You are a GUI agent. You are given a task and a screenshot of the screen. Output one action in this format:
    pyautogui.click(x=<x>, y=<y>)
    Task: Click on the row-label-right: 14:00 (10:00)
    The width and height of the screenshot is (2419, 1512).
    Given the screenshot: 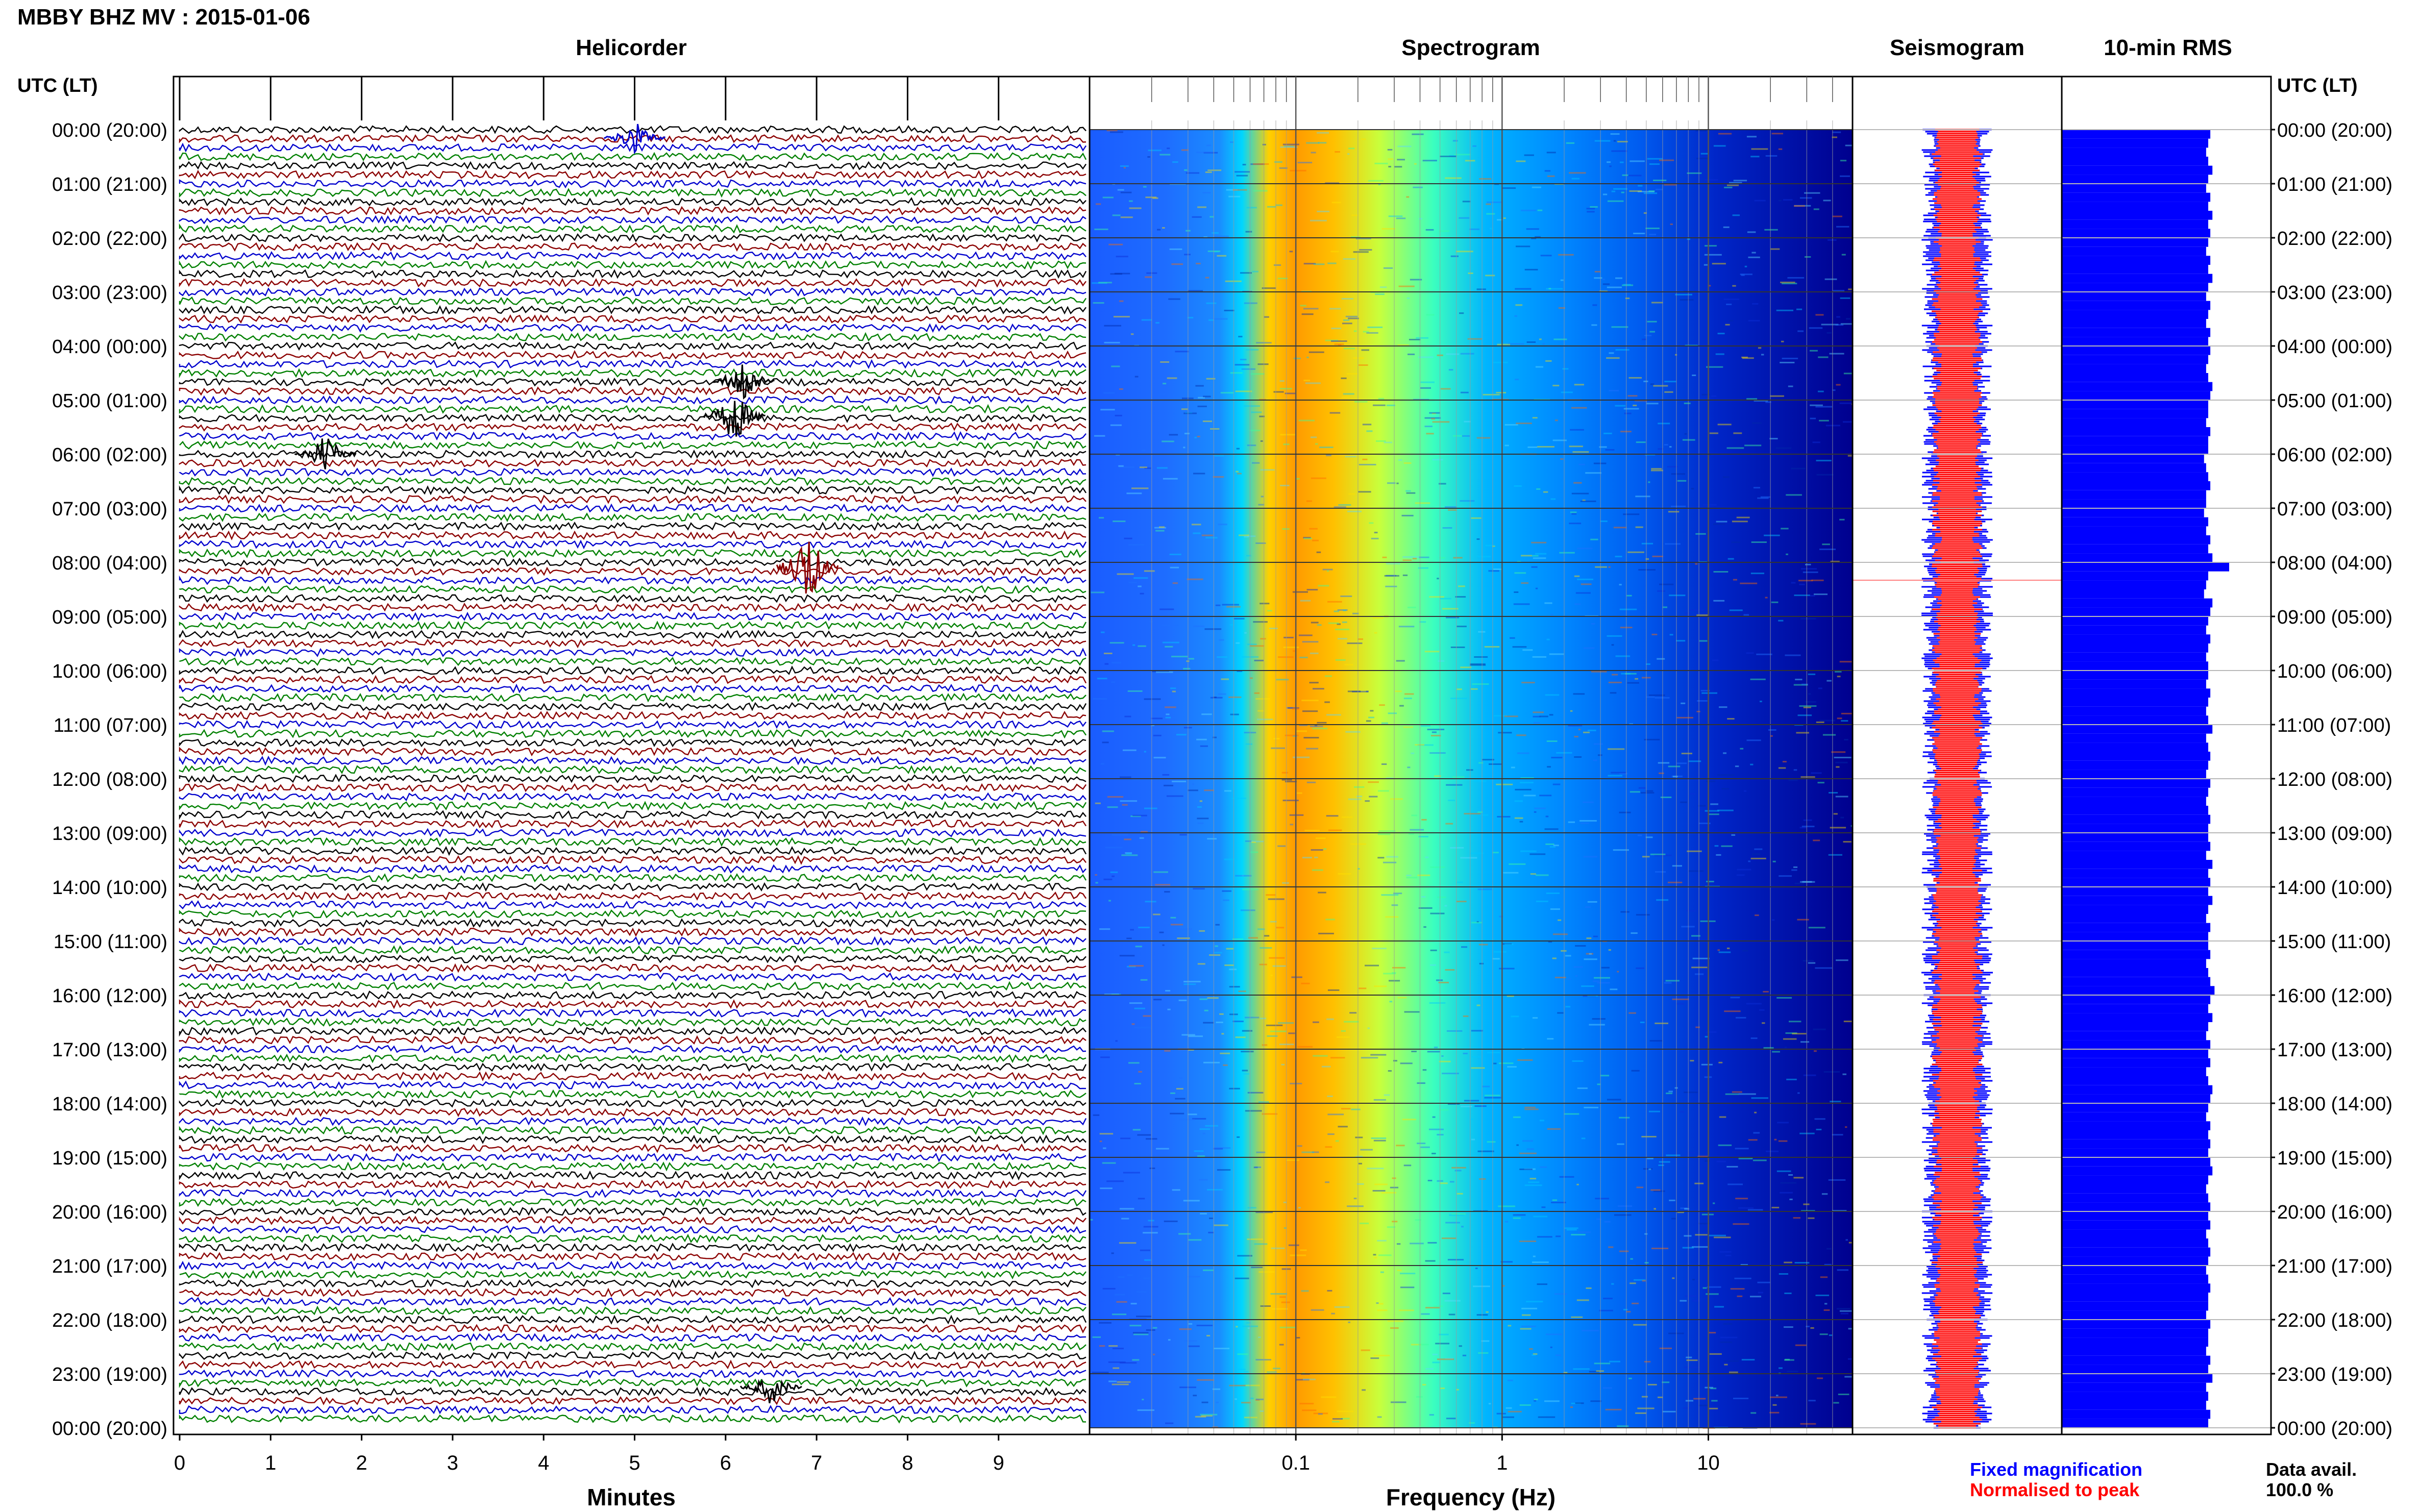 What is the action you would take?
    pyautogui.click(x=2334, y=888)
    